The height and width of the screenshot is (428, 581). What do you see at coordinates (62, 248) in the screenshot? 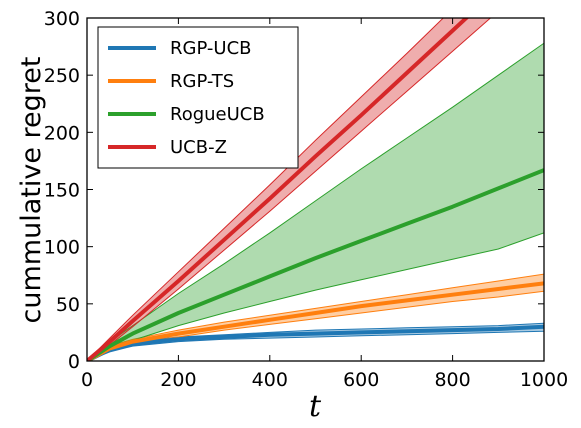
I see `y-tick-label: 100` at bounding box center [62, 248].